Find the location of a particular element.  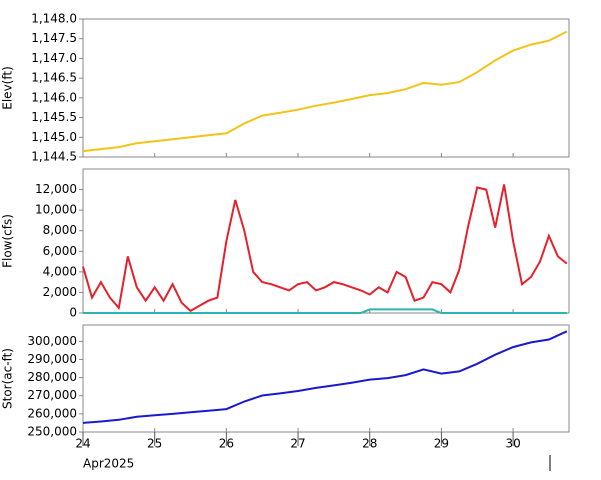

x-tick-label: 30 is located at coordinates (512, 444).